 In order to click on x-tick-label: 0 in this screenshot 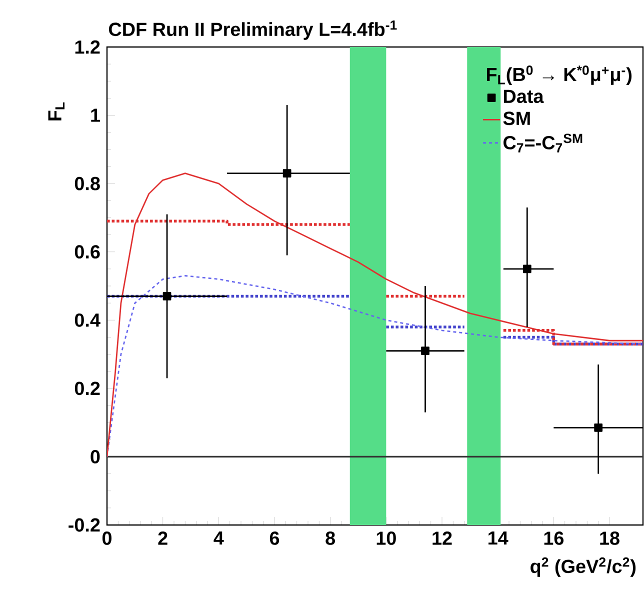, I will do `click(107, 538)`.